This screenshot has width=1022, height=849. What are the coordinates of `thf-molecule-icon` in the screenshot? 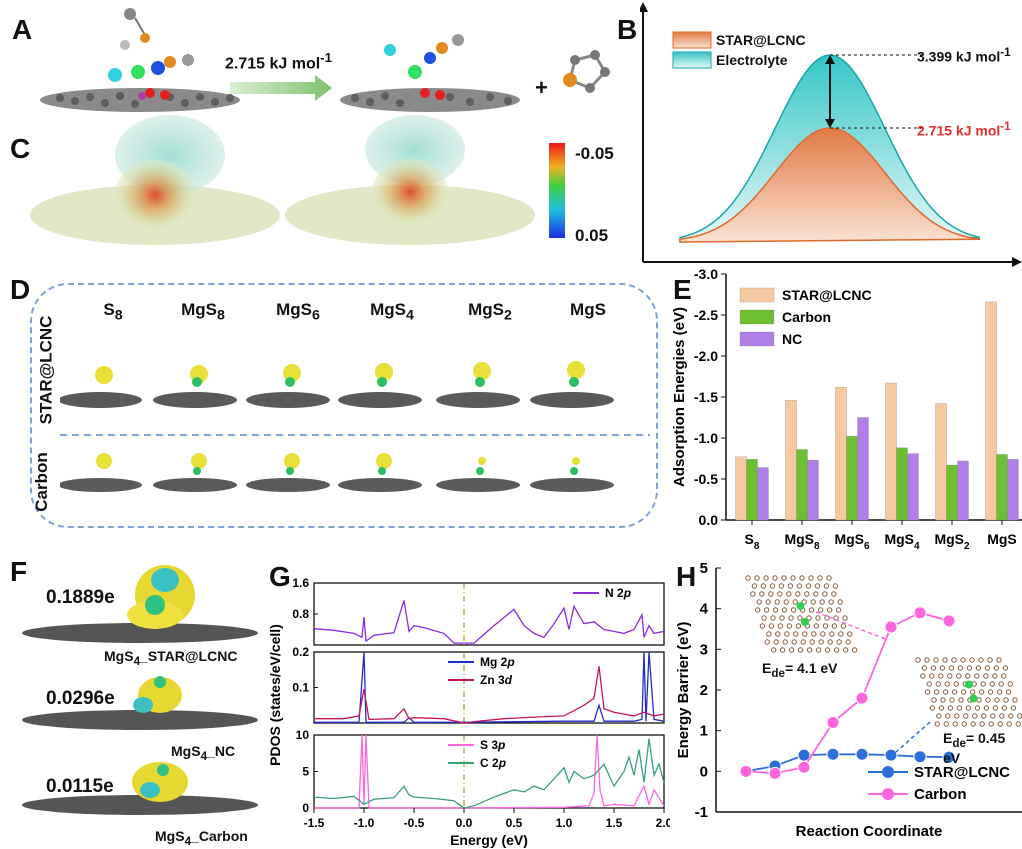 It's located at (586, 71).